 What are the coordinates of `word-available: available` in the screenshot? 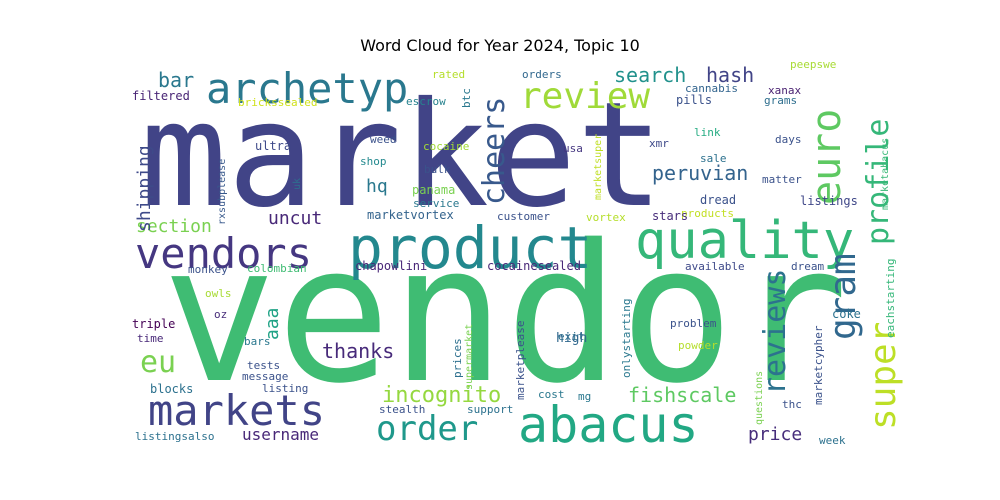 It's located at (715, 266).